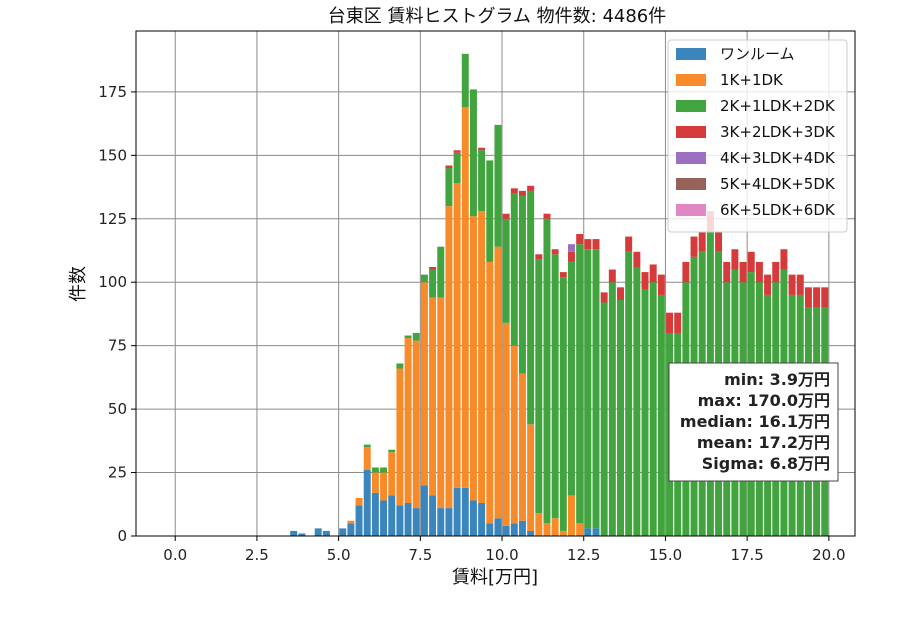 The image size is (900, 630). What do you see at coordinates (501, 555) in the screenshot?
I see `x-tick-label: 10.0` at bounding box center [501, 555].